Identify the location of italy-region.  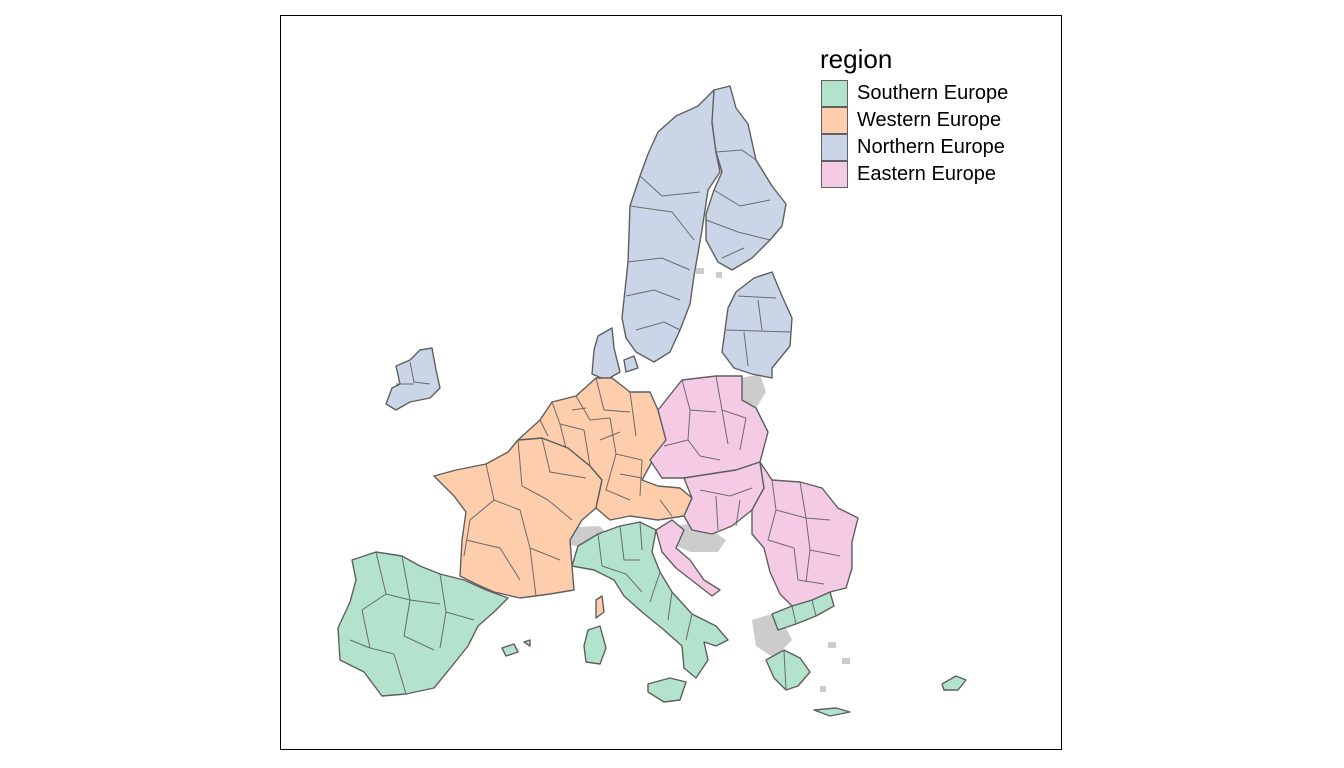
(650, 600).